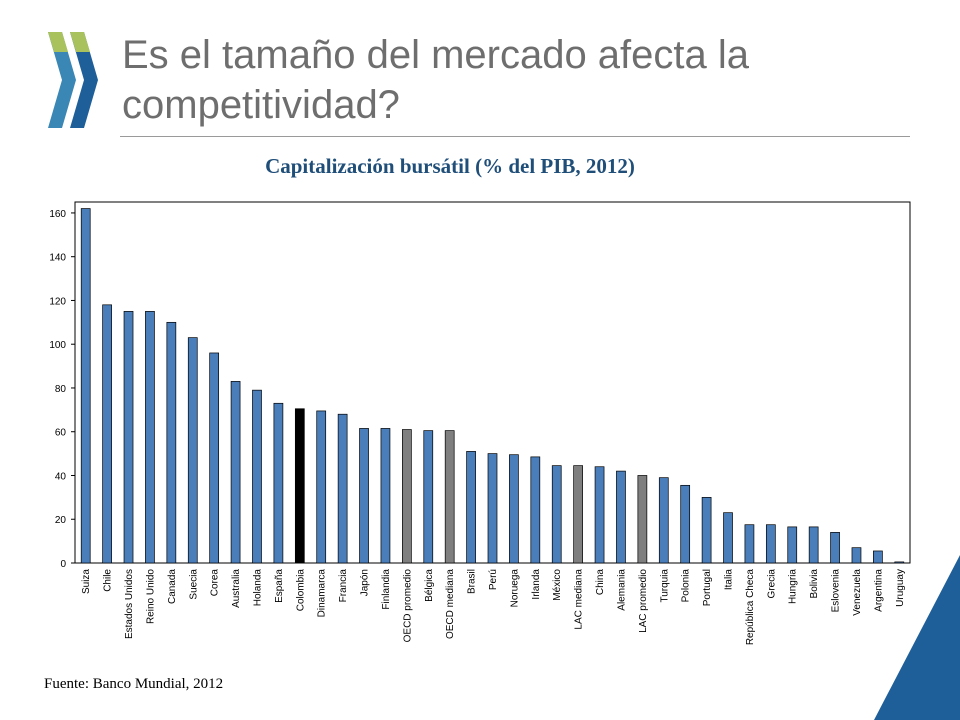 The height and width of the screenshot is (720, 960). I want to click on y-tick-label: 140, so click(57, 258).